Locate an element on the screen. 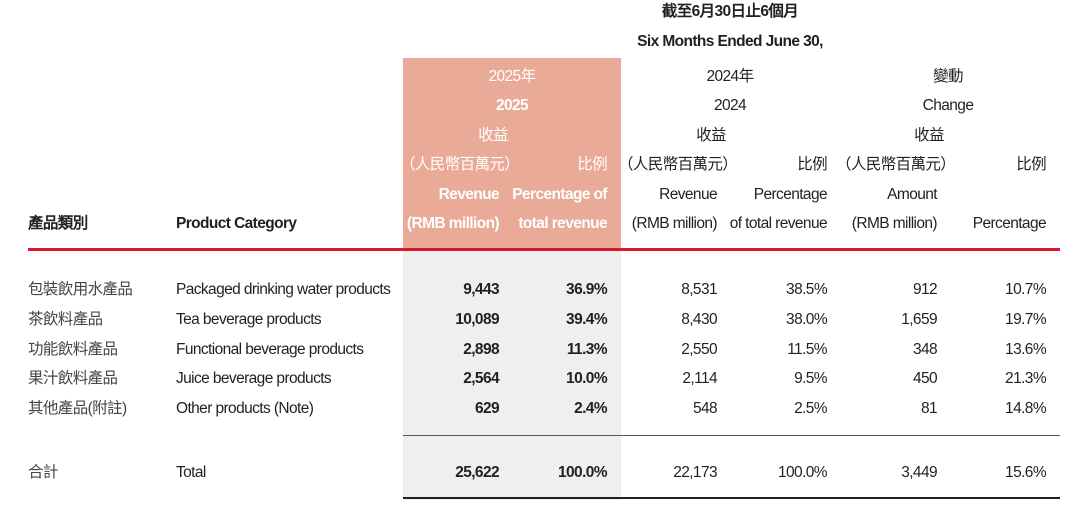 The height and width of the screenshot is (511, 1080). year-2024-en: 2024 is located at coordinates (730, 105).